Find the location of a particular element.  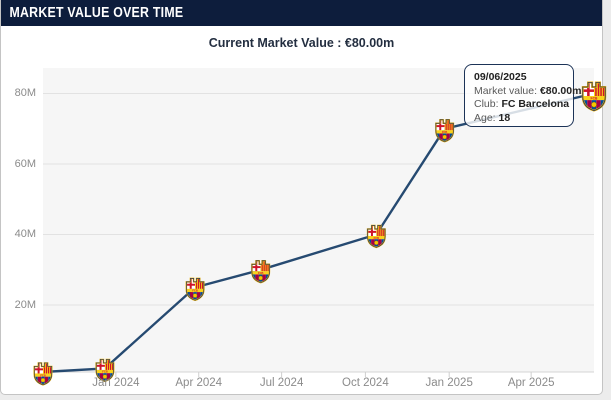

tooltip-age: 18 is located at coordinates (504, 117).